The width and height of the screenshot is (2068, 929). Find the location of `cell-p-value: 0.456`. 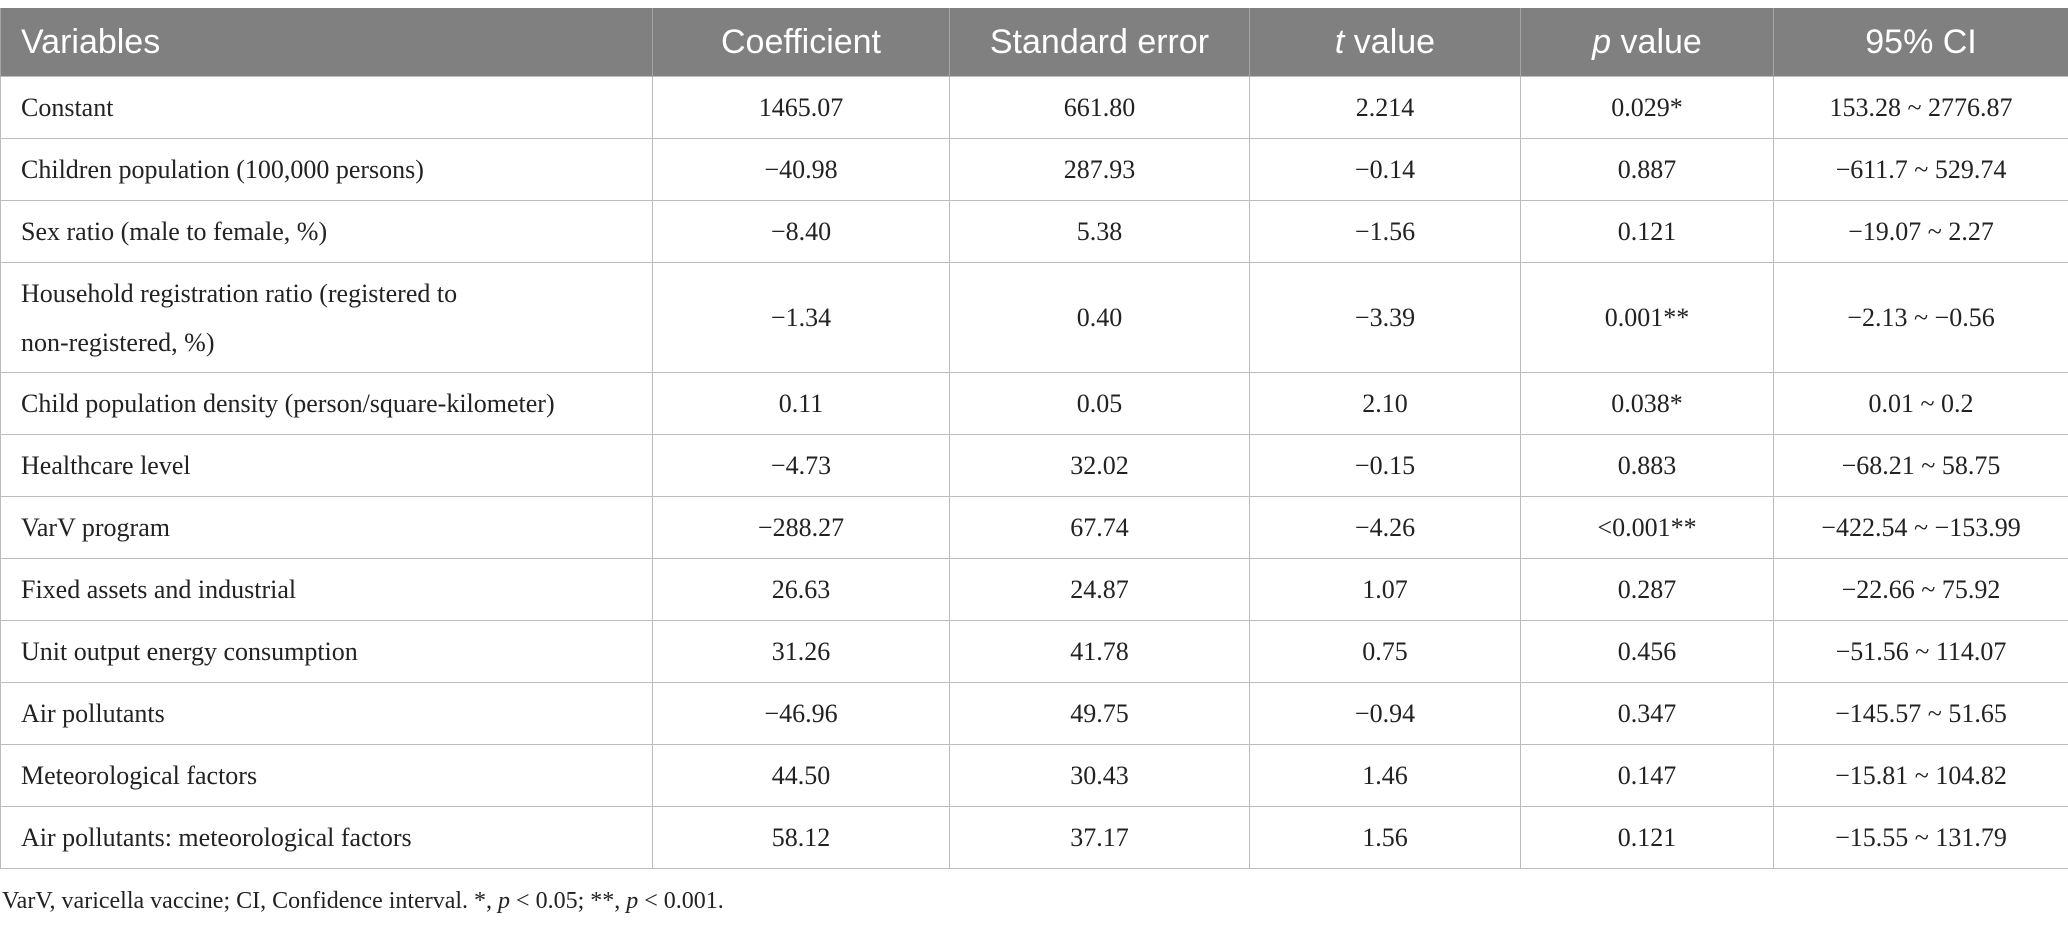

cell-p-value: 0.456 is located at coordinates (1647, 651).